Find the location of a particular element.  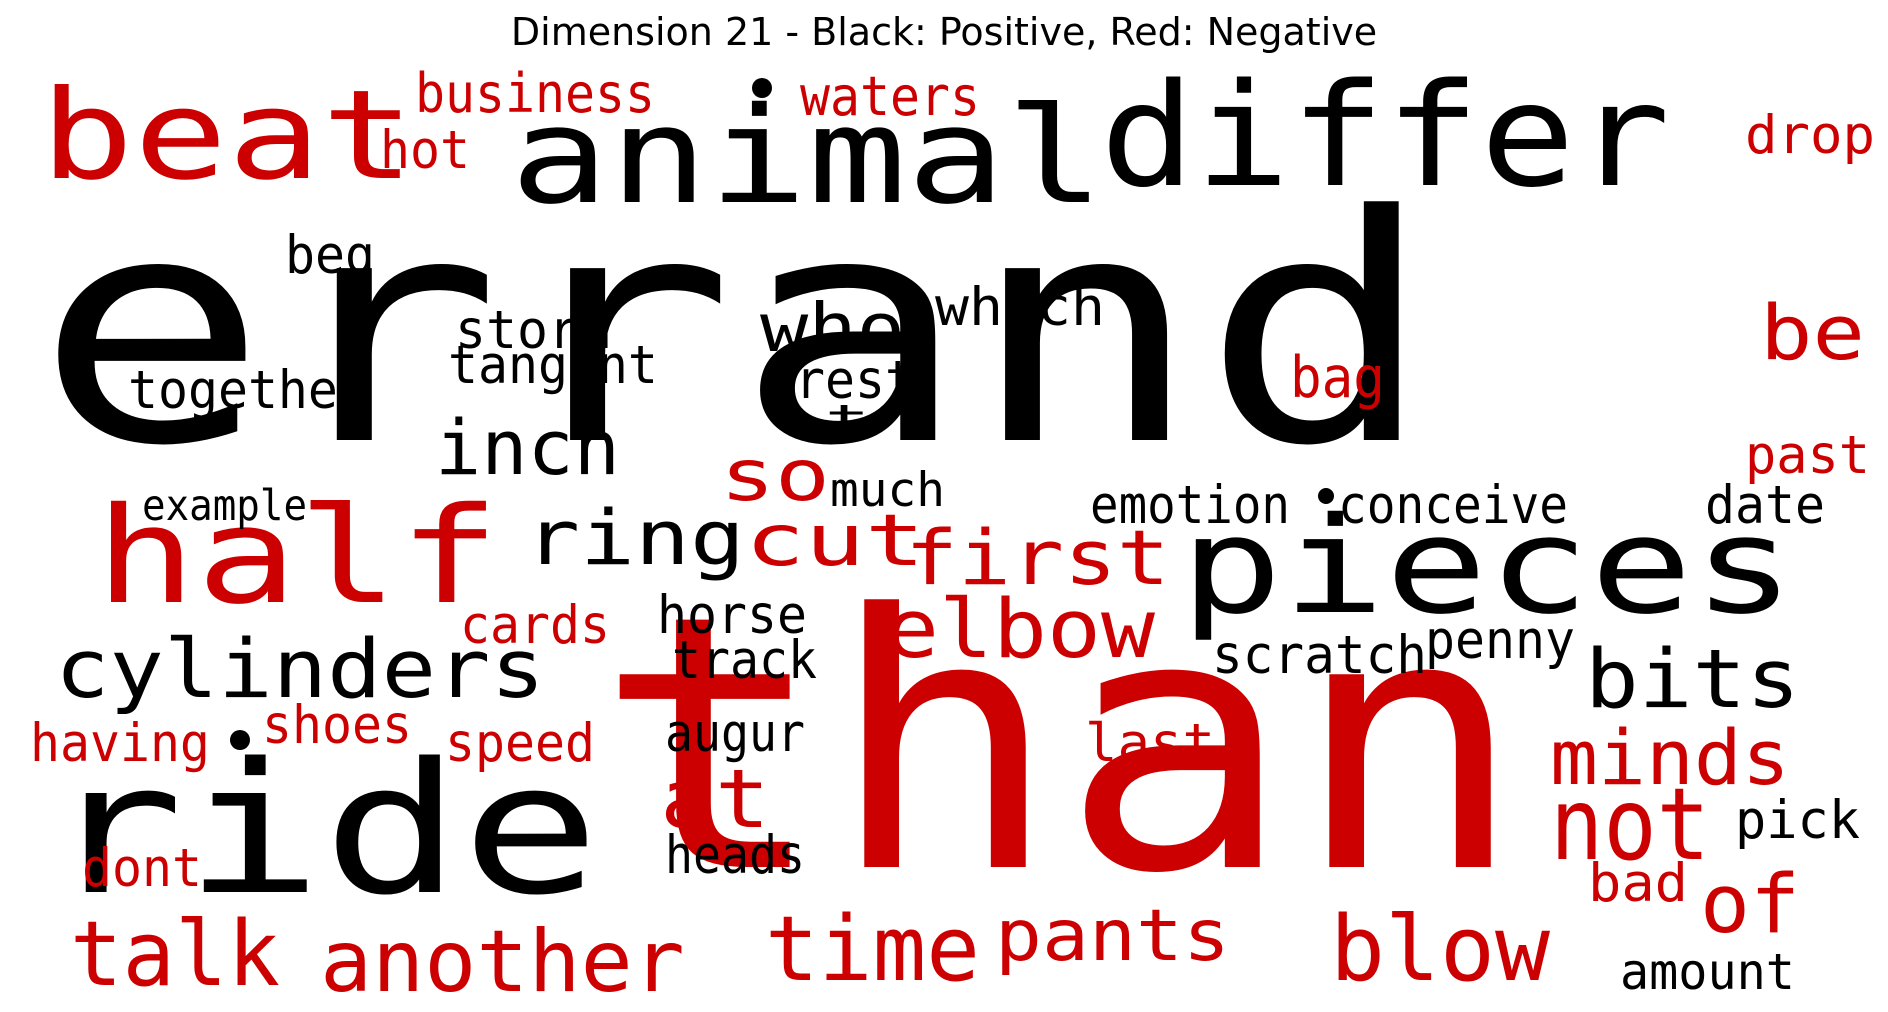

word-inch: inch is located at coordinates (527, 447).